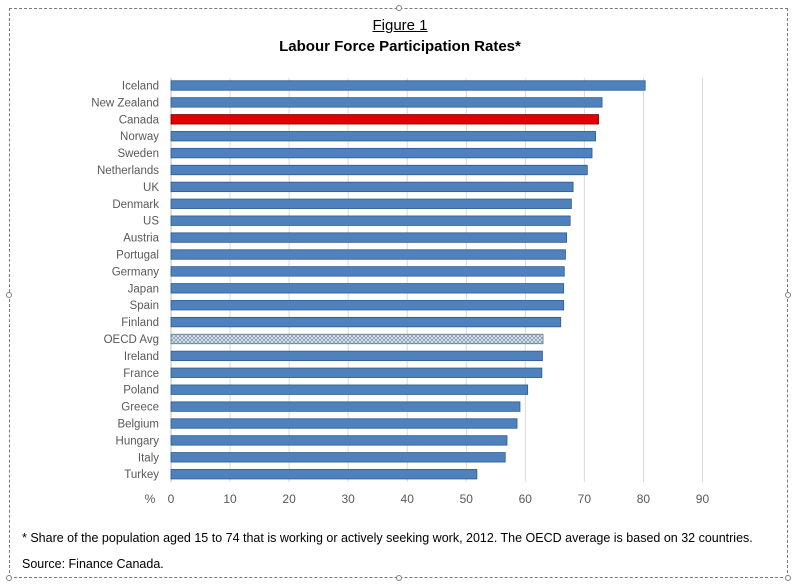 The width and height of the screenshot is (800, 585). I want to click on source-note: Source: Finance Canada., so click(93, 564).